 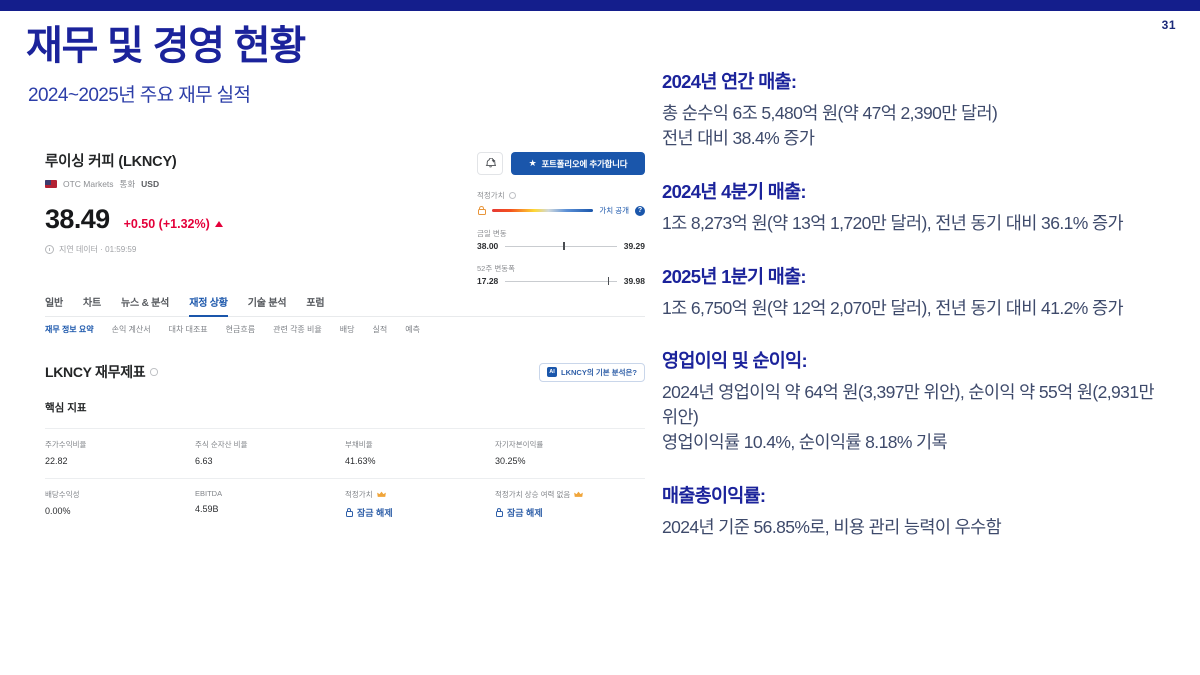 I want to click on metric-value-text: 6.63, so click(x=204, y=461).